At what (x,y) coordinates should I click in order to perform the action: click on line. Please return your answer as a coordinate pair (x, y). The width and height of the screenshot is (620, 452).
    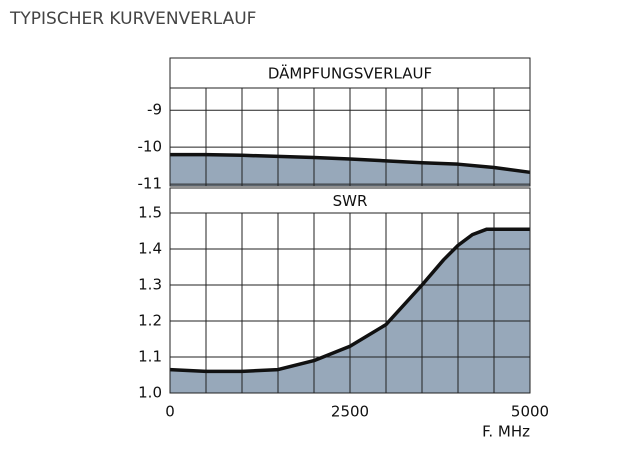
    Looking at the image, I should click on (350, 163).